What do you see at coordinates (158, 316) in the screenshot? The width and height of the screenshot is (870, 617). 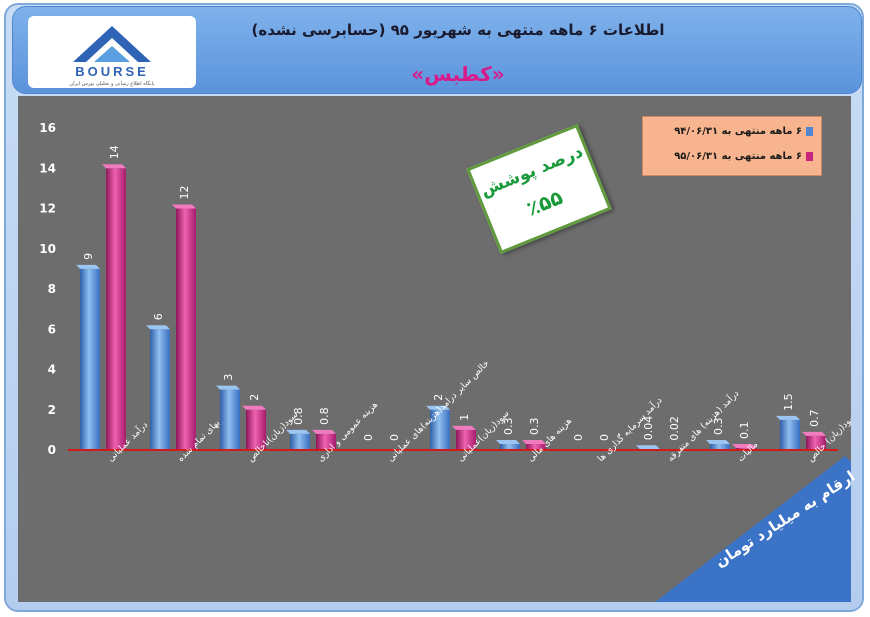 I see `value-label-series-1: 6` at bounding box center [158, 316].